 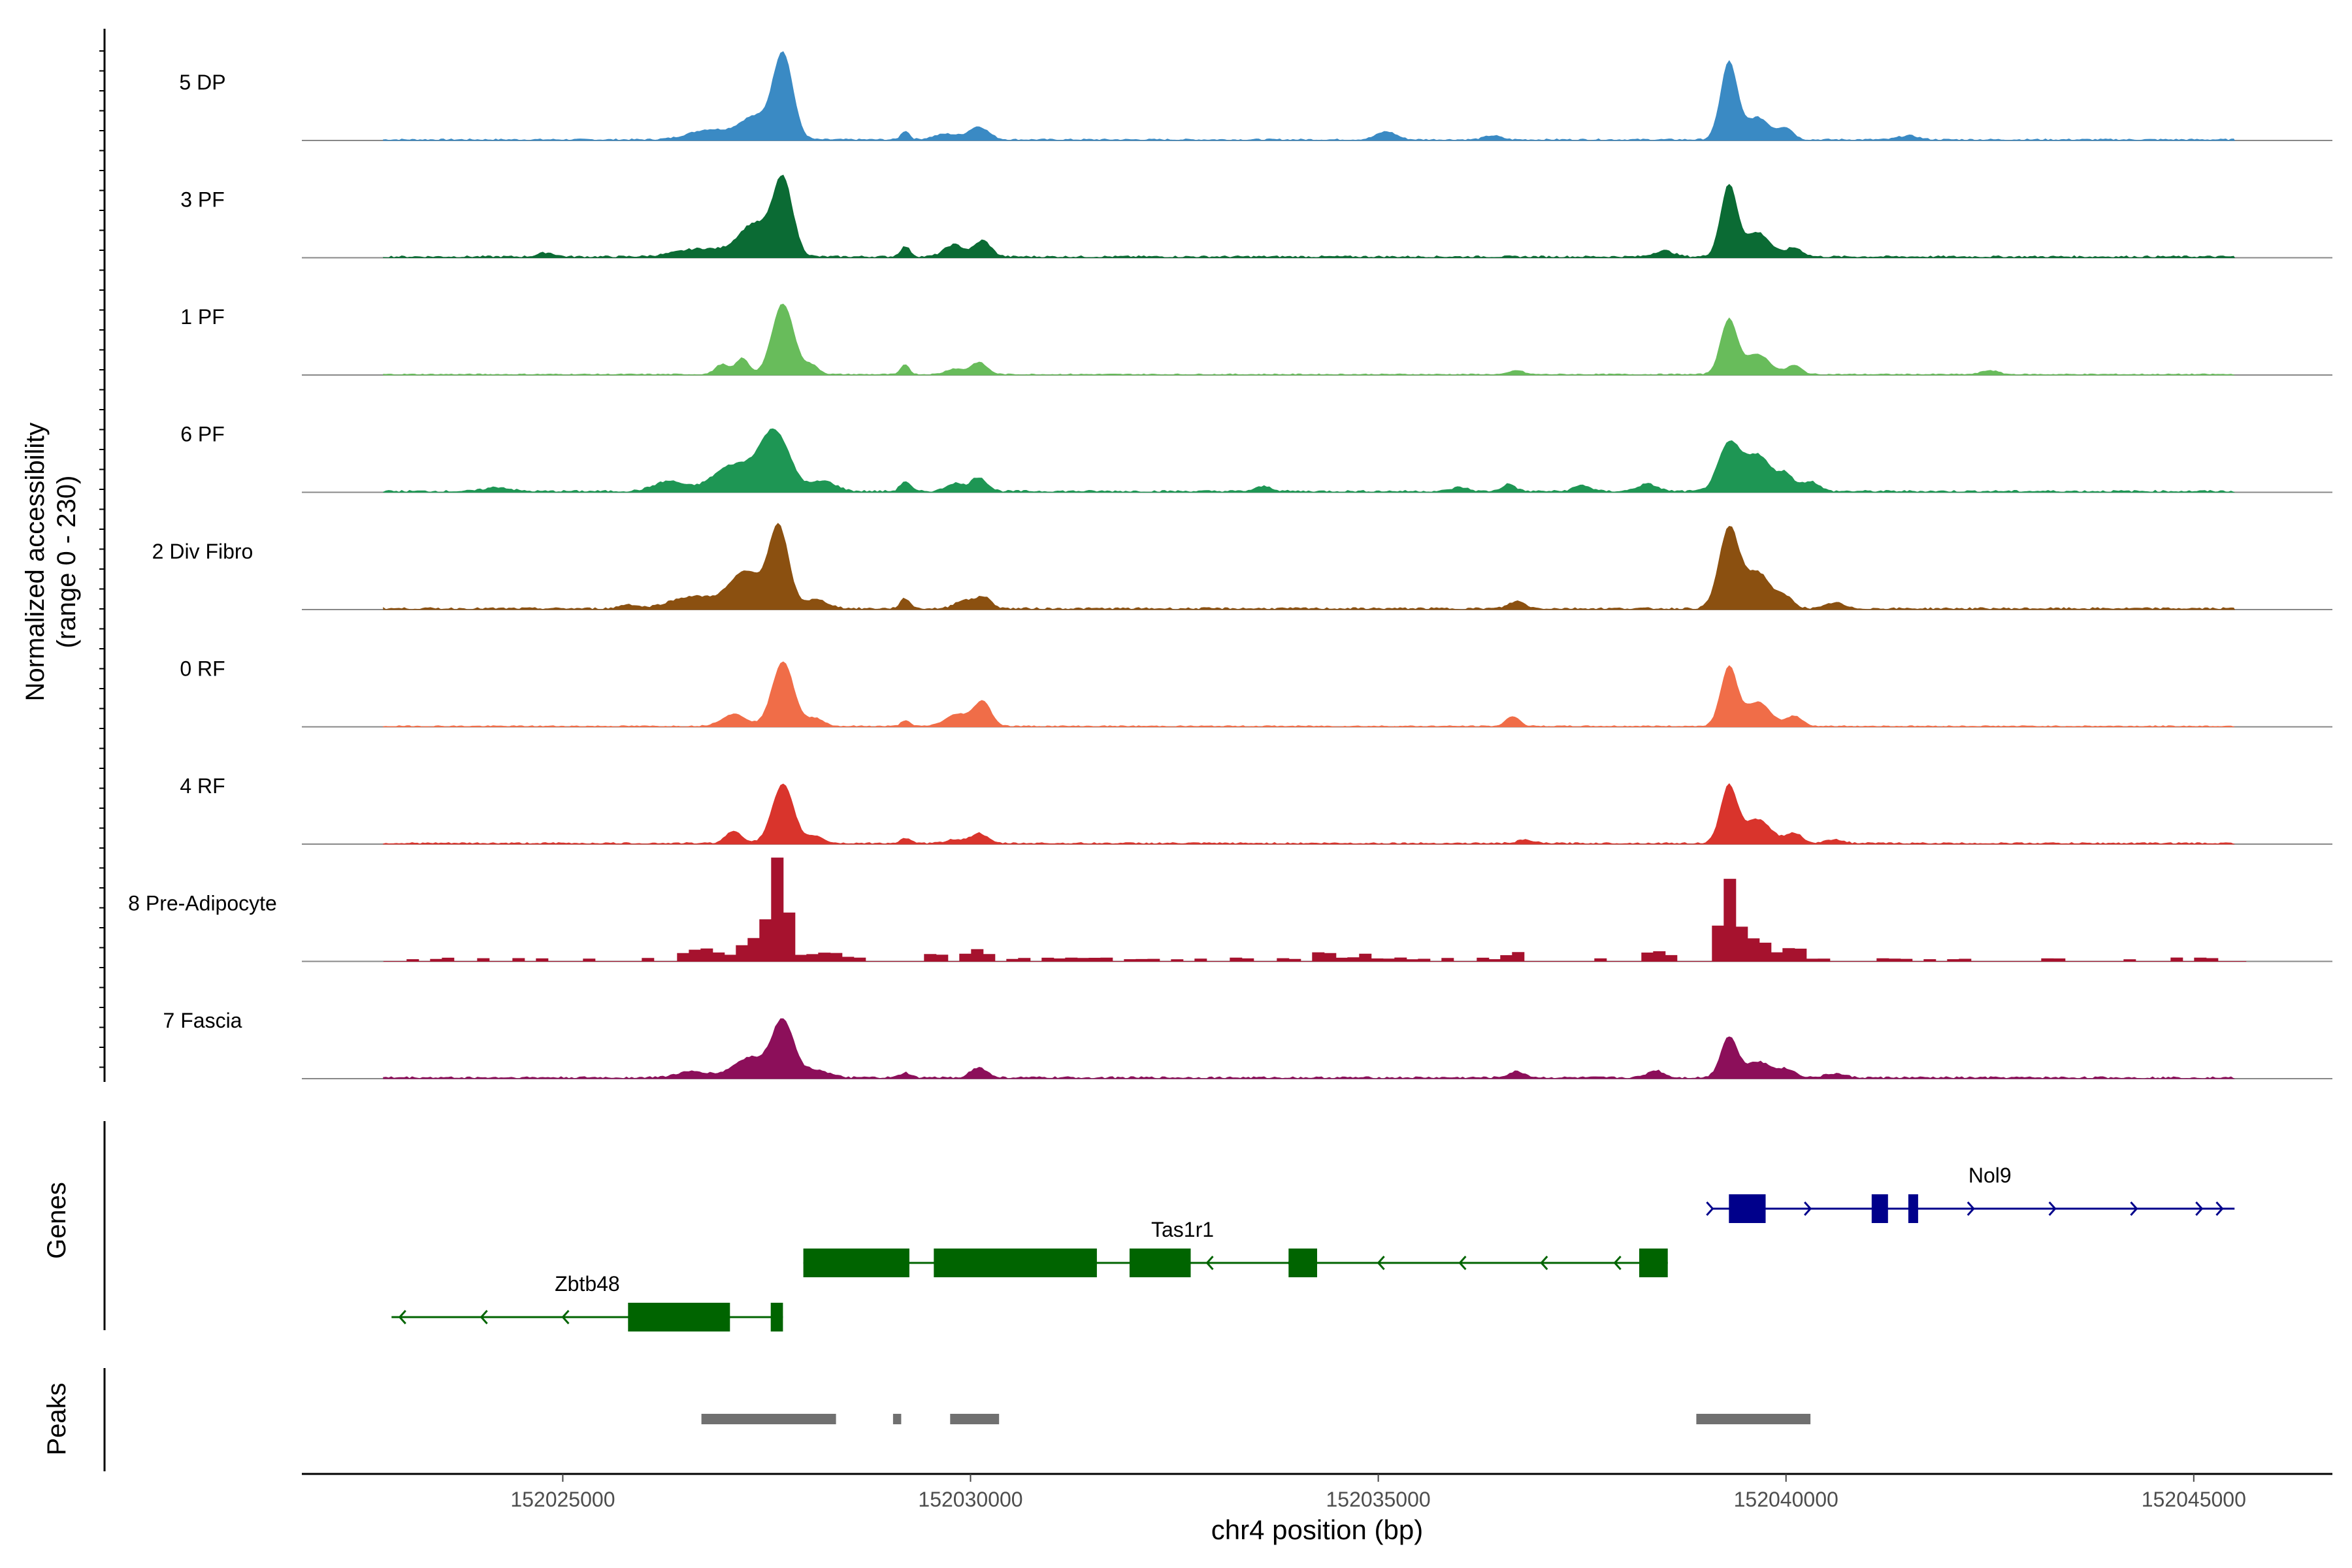 I want to click on peaks-panel-title: Peaks, so click(x=56, y=1418).